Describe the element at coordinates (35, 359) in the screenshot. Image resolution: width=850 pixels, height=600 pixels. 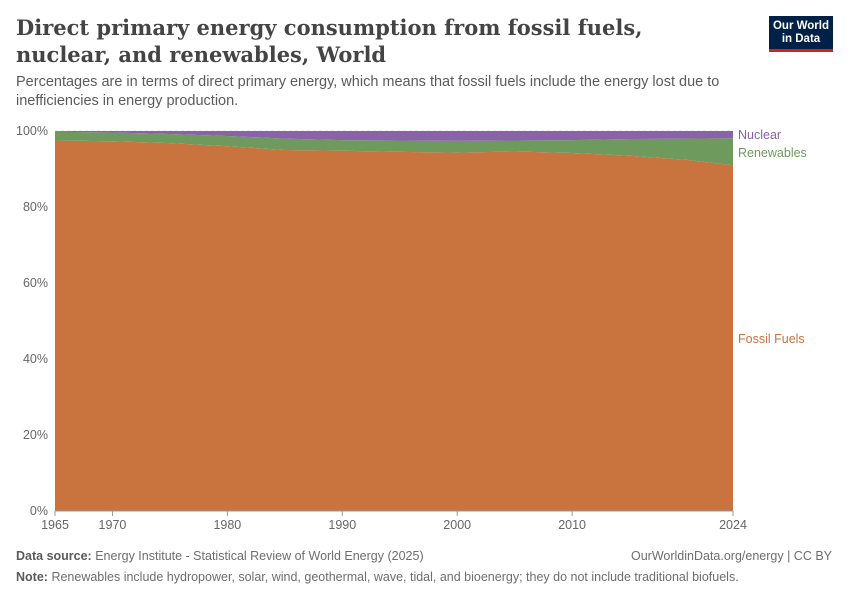
I see `y-tick-label: 40%` at that location.